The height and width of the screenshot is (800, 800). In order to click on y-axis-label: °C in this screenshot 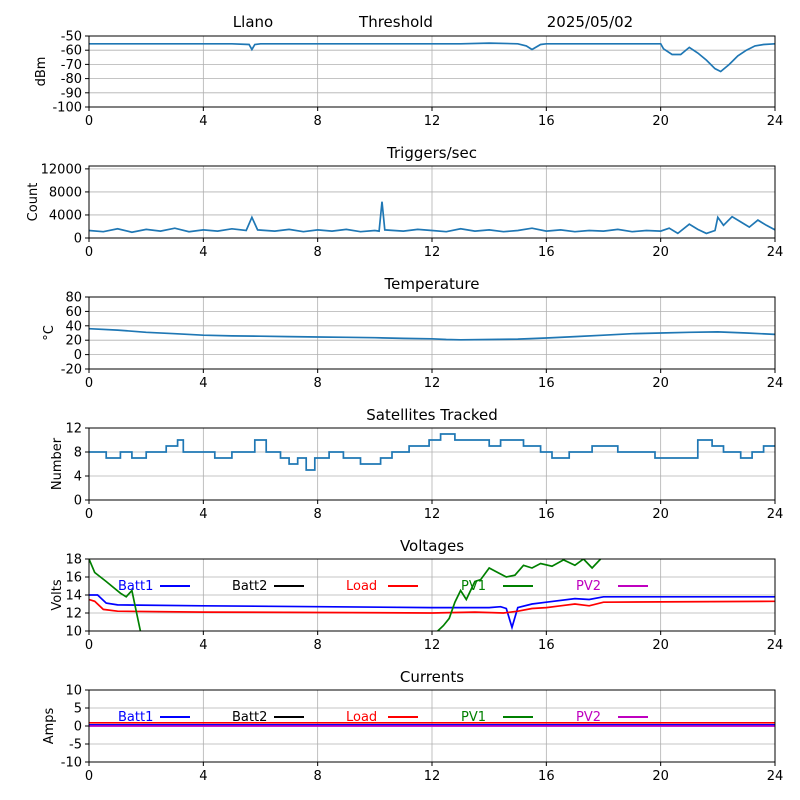, I will do `click(49, 333)`.